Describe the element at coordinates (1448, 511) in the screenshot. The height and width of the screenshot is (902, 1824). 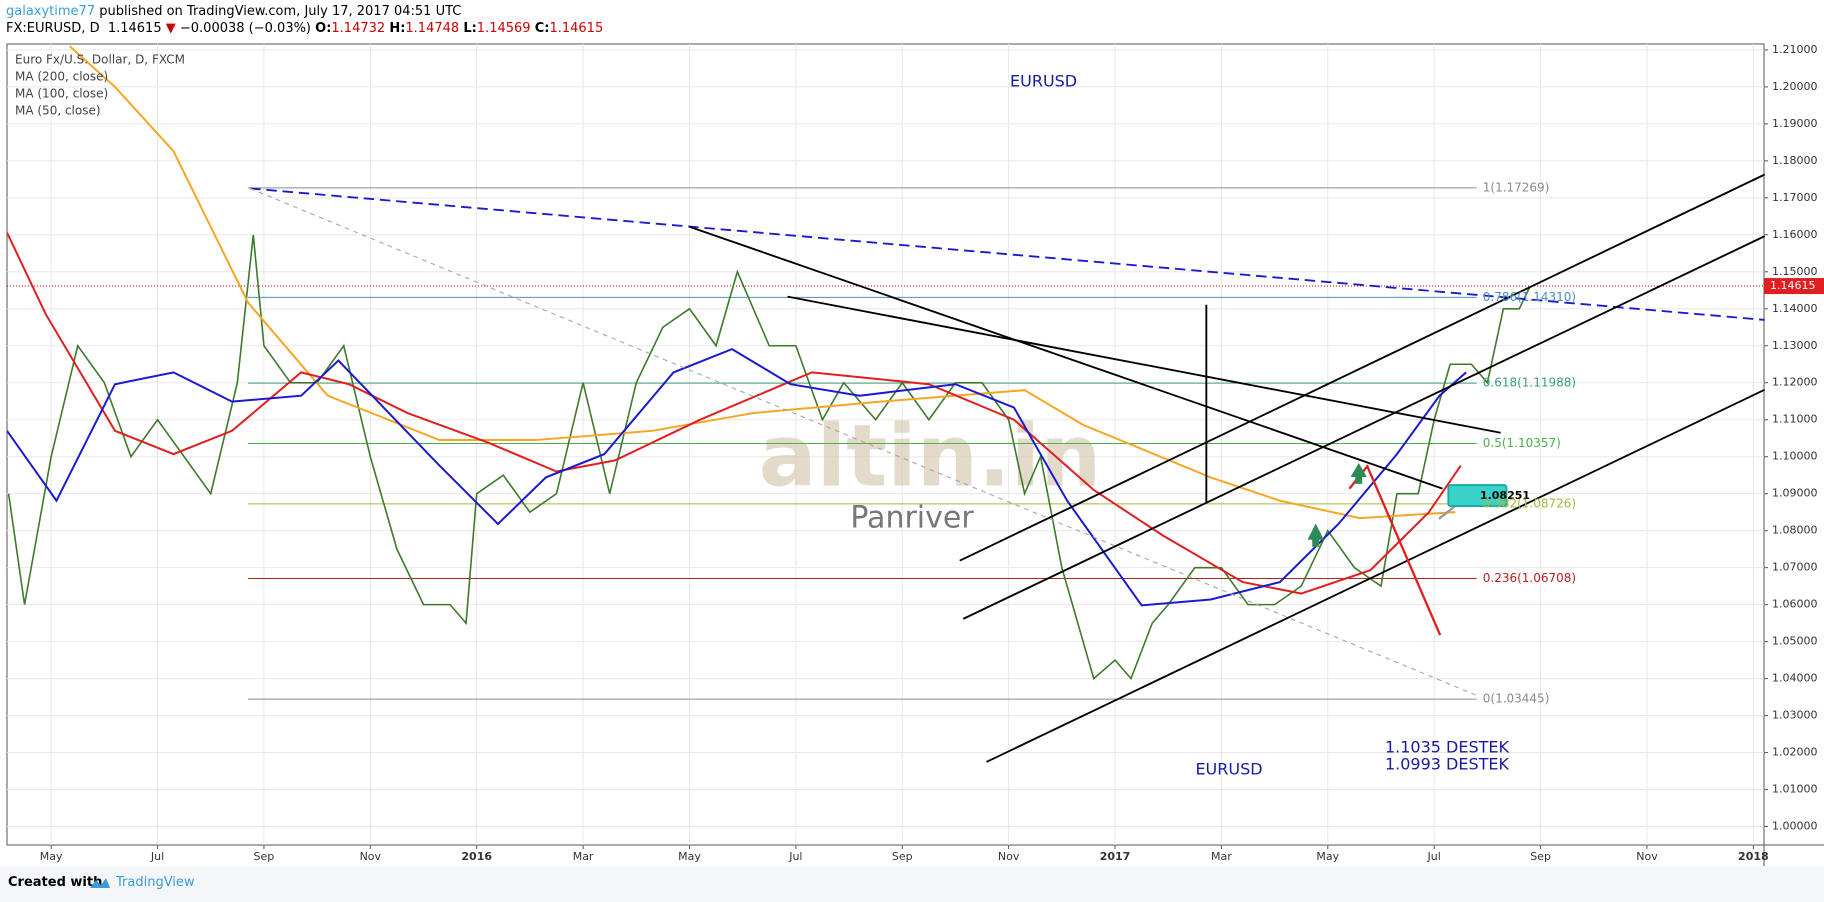
I see `pointer` at that location.